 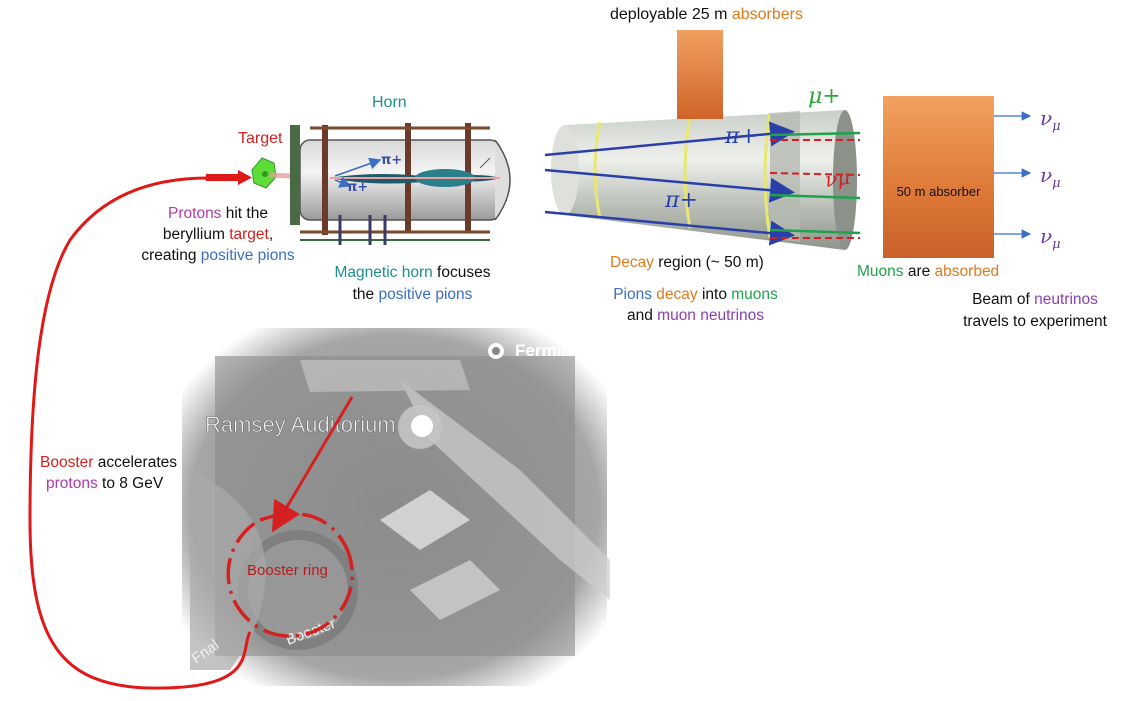 What do you see at coordinates (391, 160) in the screenshot?
I see `horn-pion-label-1: π+` at bounding box center [391, 160].